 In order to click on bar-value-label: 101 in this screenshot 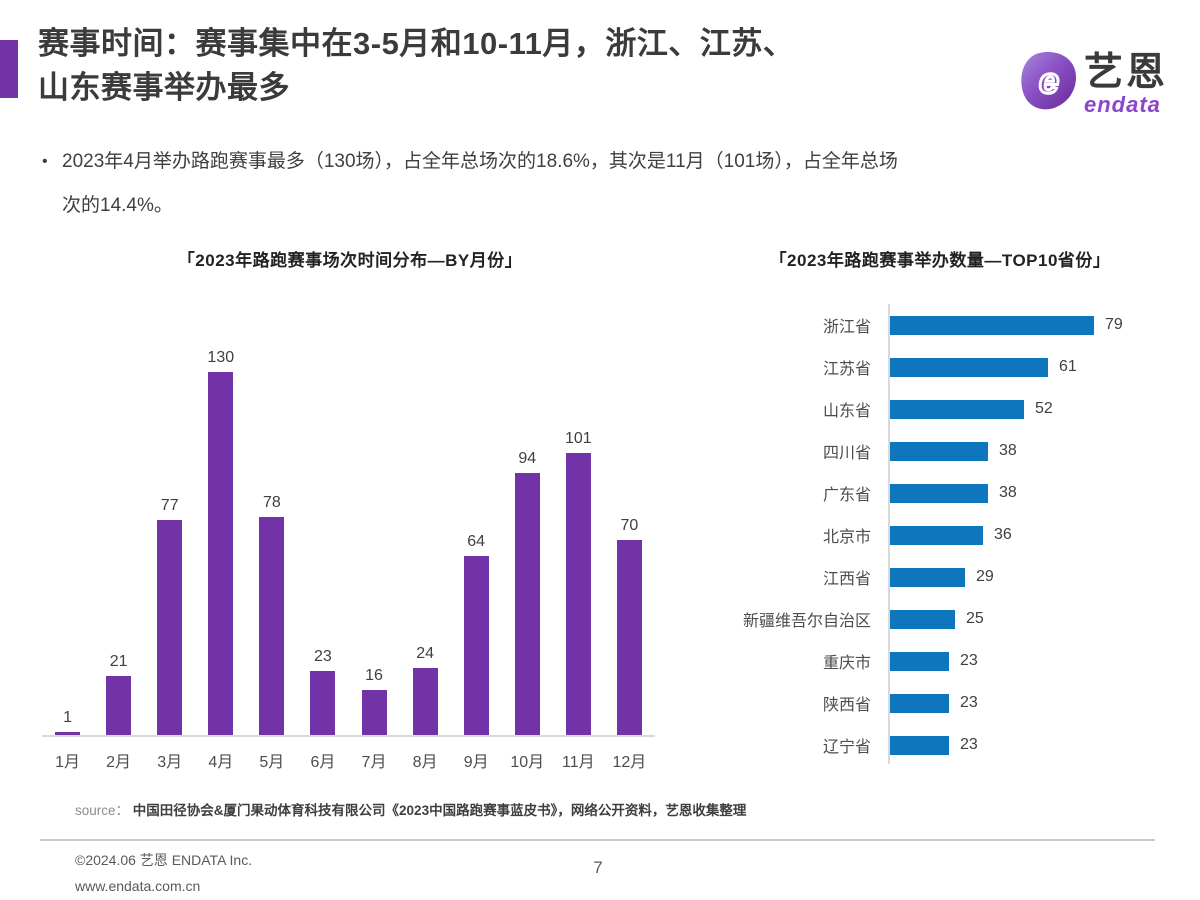, I will do `click(578, 438)`.